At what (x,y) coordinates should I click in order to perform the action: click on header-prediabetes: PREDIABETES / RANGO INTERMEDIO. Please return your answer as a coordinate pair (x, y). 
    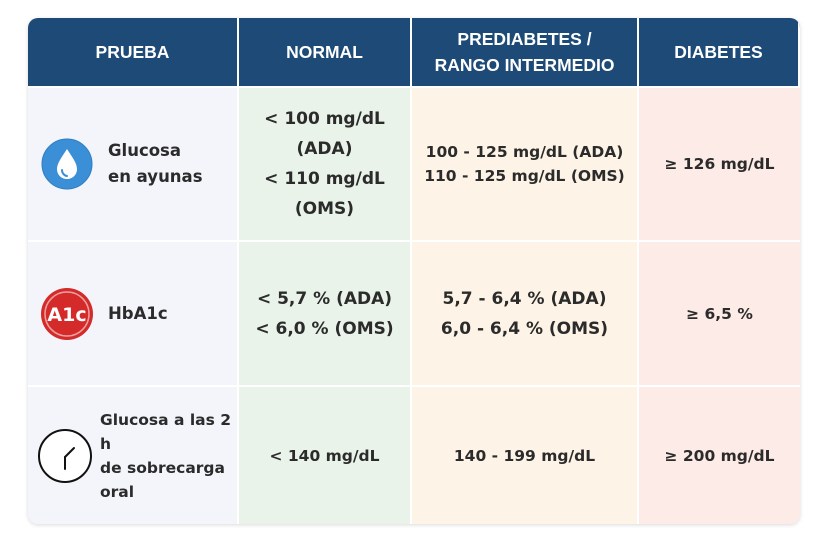
    Looking at the image, I should click on (525, 52).